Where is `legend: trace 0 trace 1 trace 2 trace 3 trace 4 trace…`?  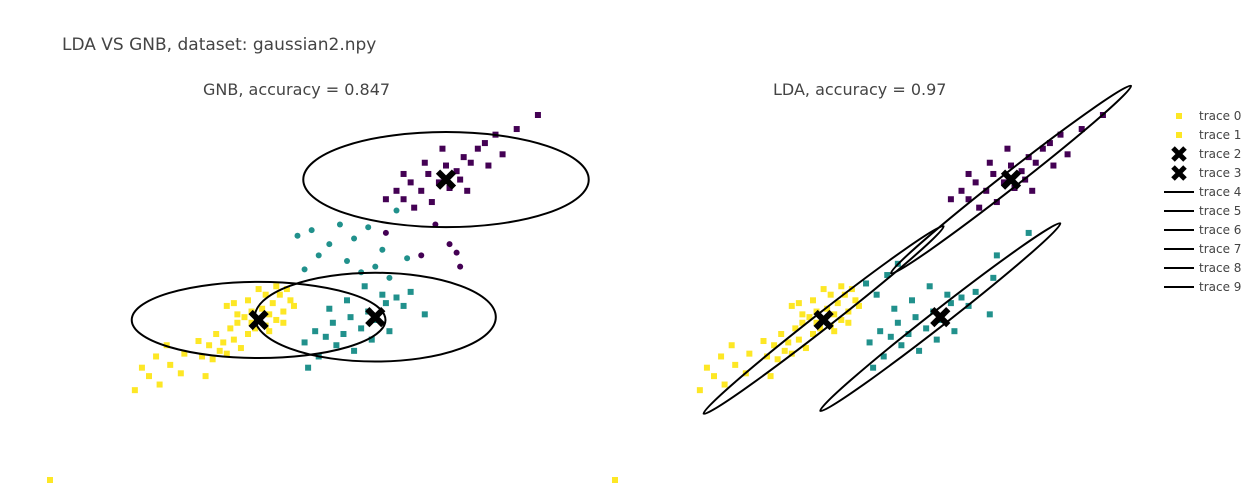
legend: trace 0 trace 1 trace 2 trace 3 trace 4 trace… is located at coordinates (1201, 201).